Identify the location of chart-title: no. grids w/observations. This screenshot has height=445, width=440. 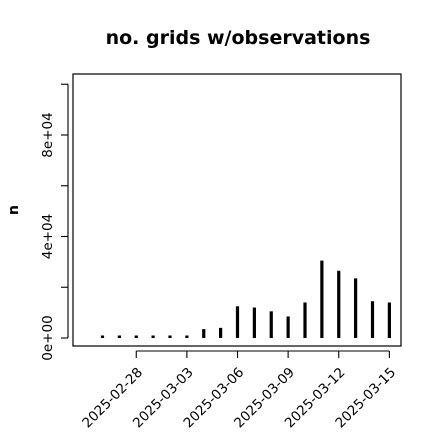
(238, 38).